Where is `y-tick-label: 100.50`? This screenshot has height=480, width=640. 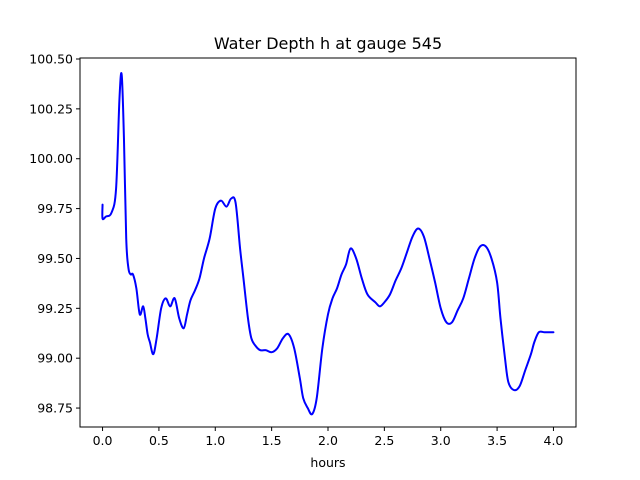 y-tick-label: 100.50 is located at coordinates (51, 58).